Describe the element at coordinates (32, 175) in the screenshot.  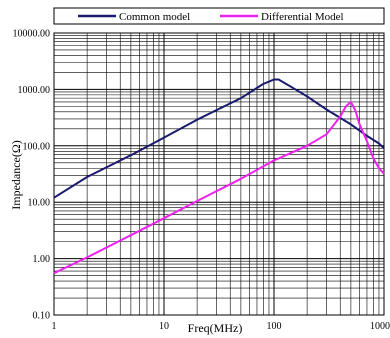
I see `y-tick-labels: 10000.00 1000.00 100.00 10.00 1.00 0.10` at that location.